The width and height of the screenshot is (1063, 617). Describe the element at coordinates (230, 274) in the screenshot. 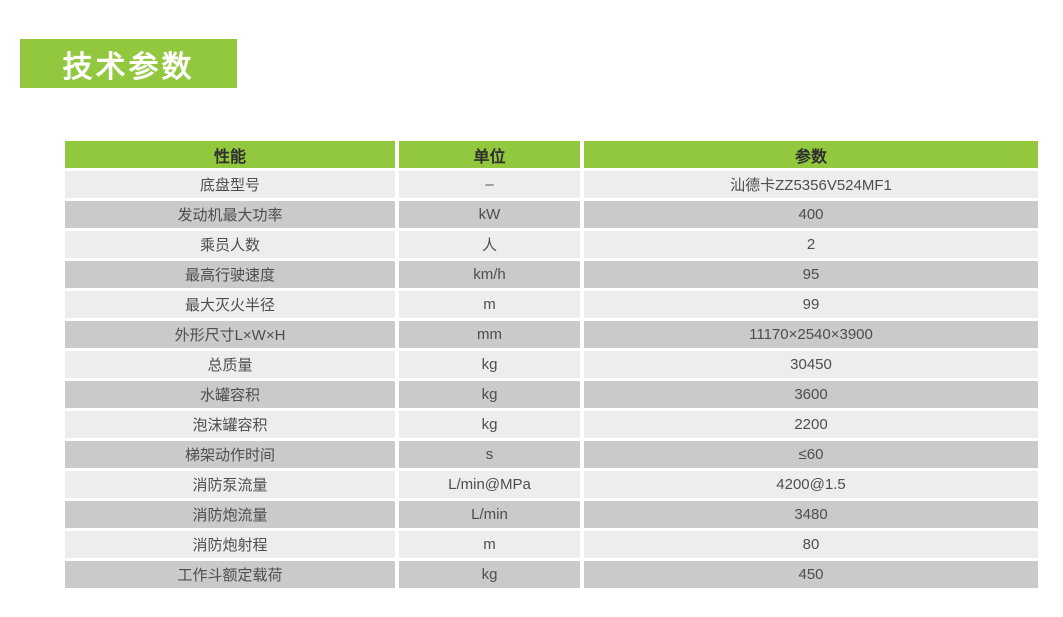

I see `spec-name-cell: 最高行驶速度` at that location.